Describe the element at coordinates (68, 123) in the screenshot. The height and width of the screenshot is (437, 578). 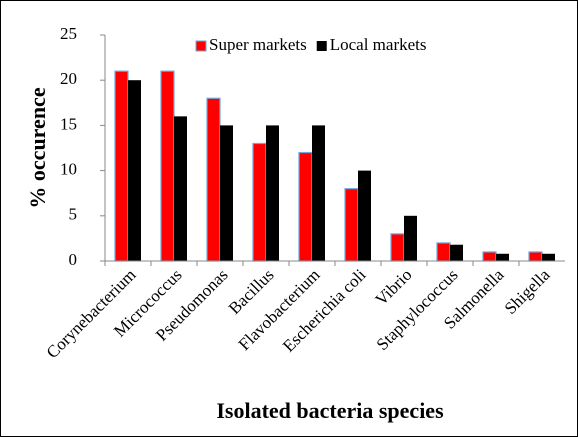
I see `y-tick-label: 15` at that location.